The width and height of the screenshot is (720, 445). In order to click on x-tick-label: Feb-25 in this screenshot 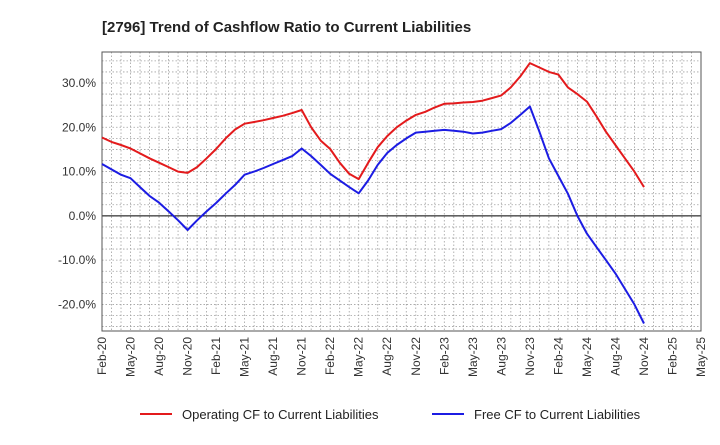, I will do `click(672, 356)`.